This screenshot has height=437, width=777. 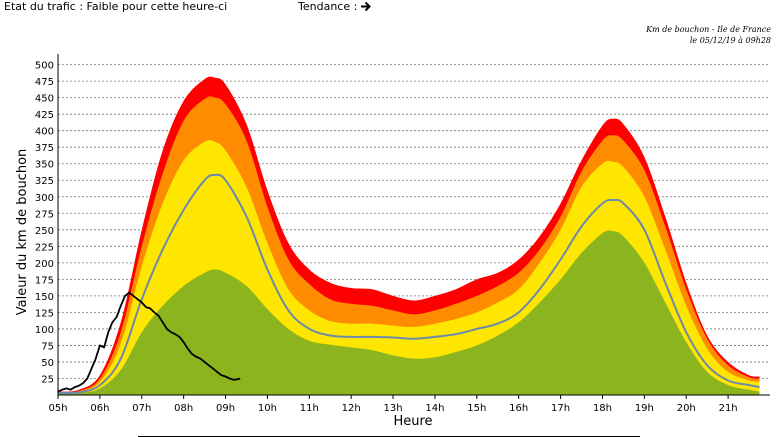 What do you see at coordinates (57, 408) in the screenshot?
I see `x-tick-label: 05h` at bounding box center [57, 408].